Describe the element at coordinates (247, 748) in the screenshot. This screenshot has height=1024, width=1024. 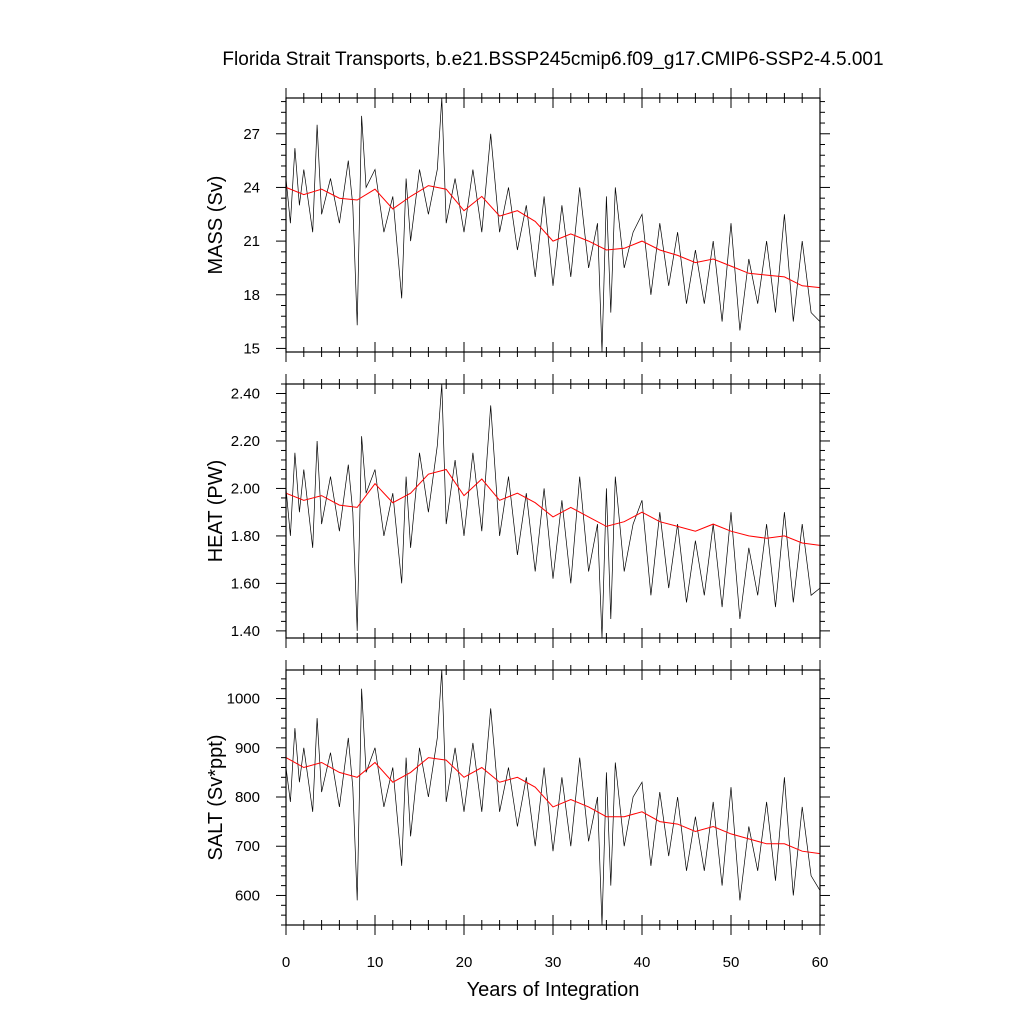
I see `y-tick-label: 900` at that location.